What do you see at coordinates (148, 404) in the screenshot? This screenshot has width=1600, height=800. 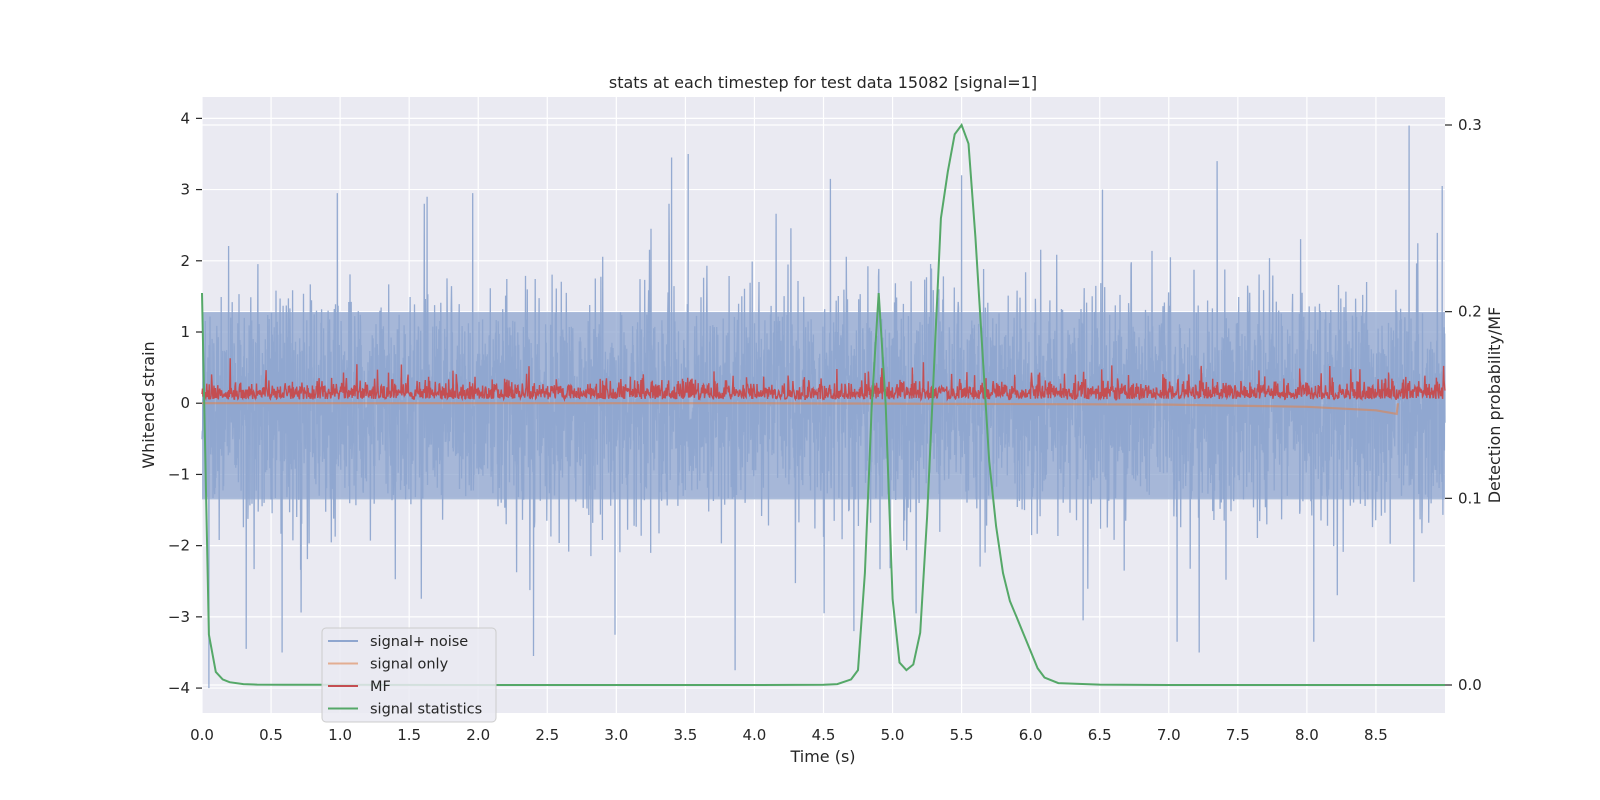 I see `y-axis-title: Whitened strain` at bounding box center [148, 404].